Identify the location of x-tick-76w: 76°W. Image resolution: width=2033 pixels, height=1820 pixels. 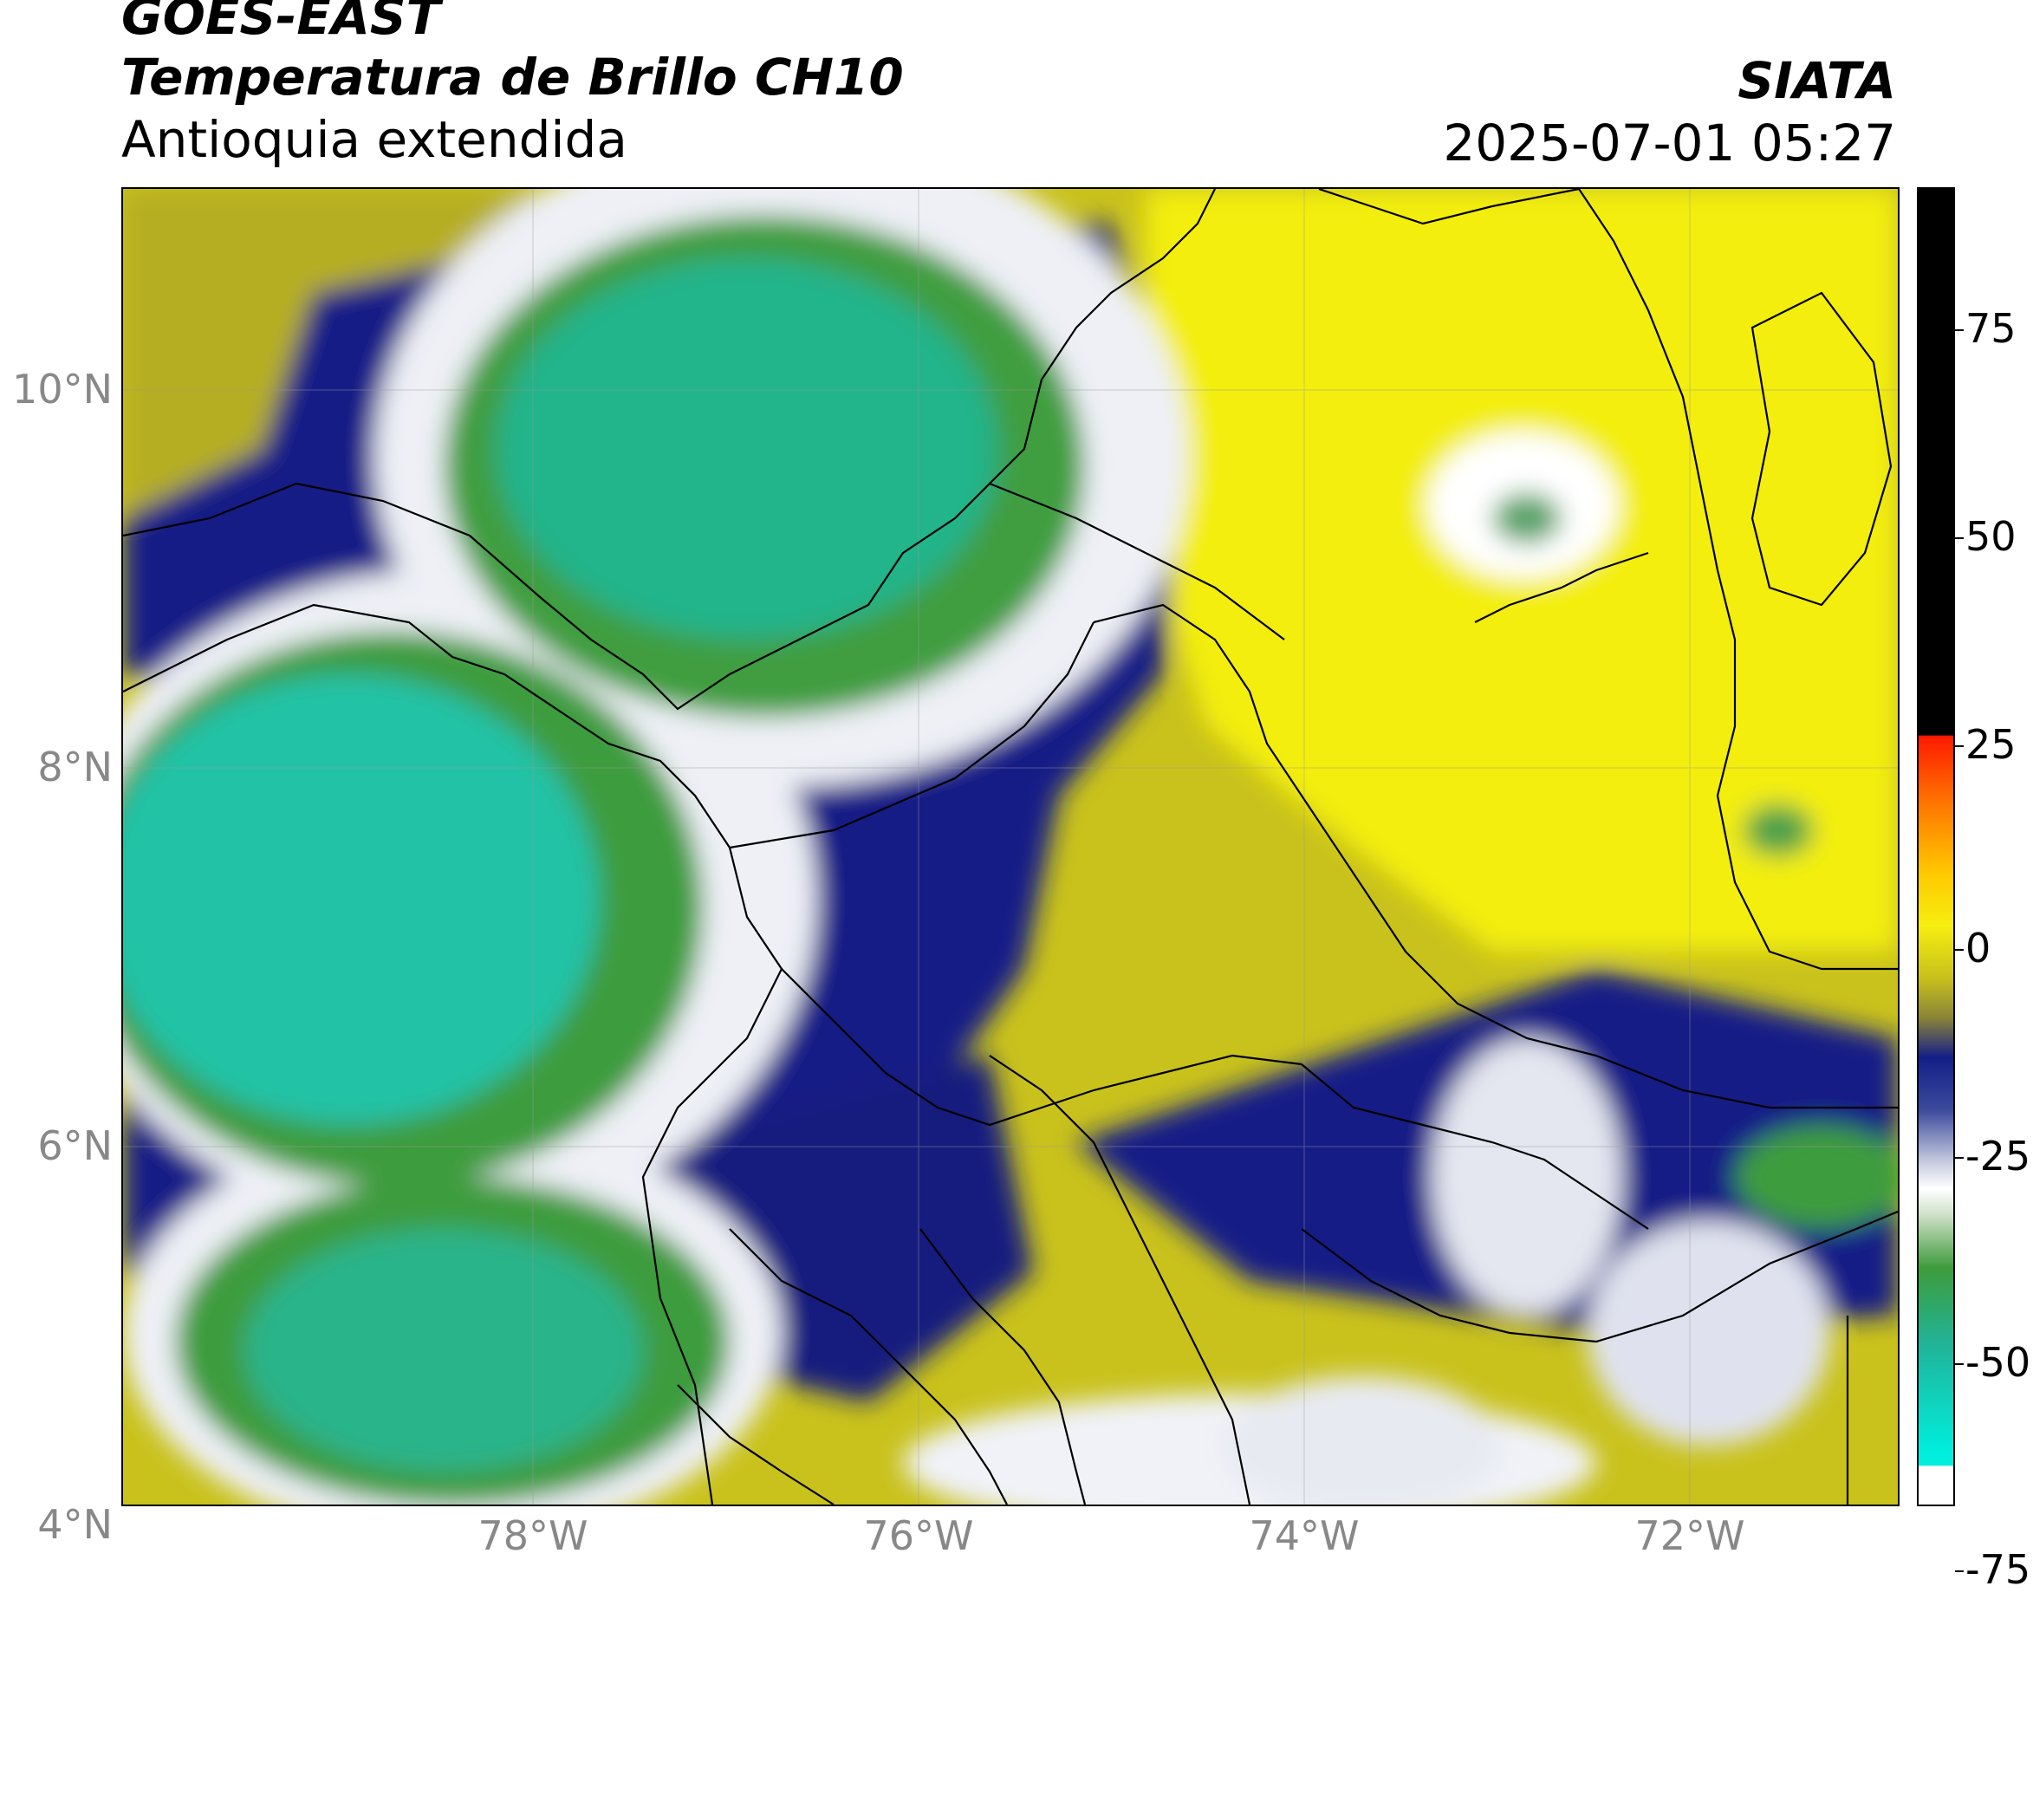
(918, 1535).